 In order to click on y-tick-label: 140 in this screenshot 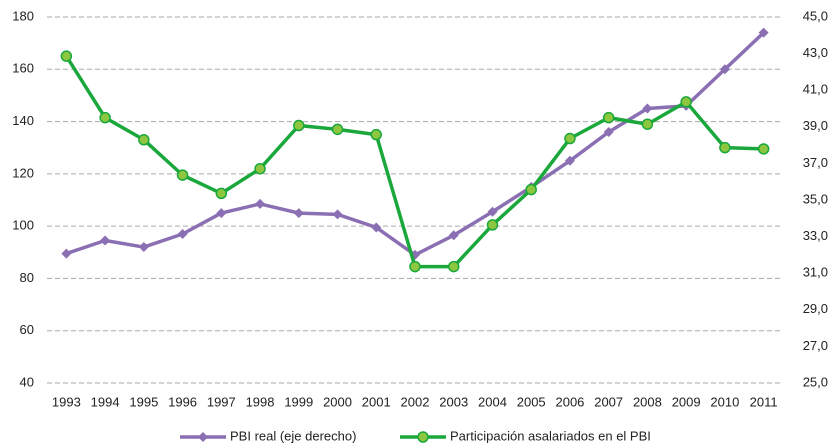, I will do `click(23, 120)`.